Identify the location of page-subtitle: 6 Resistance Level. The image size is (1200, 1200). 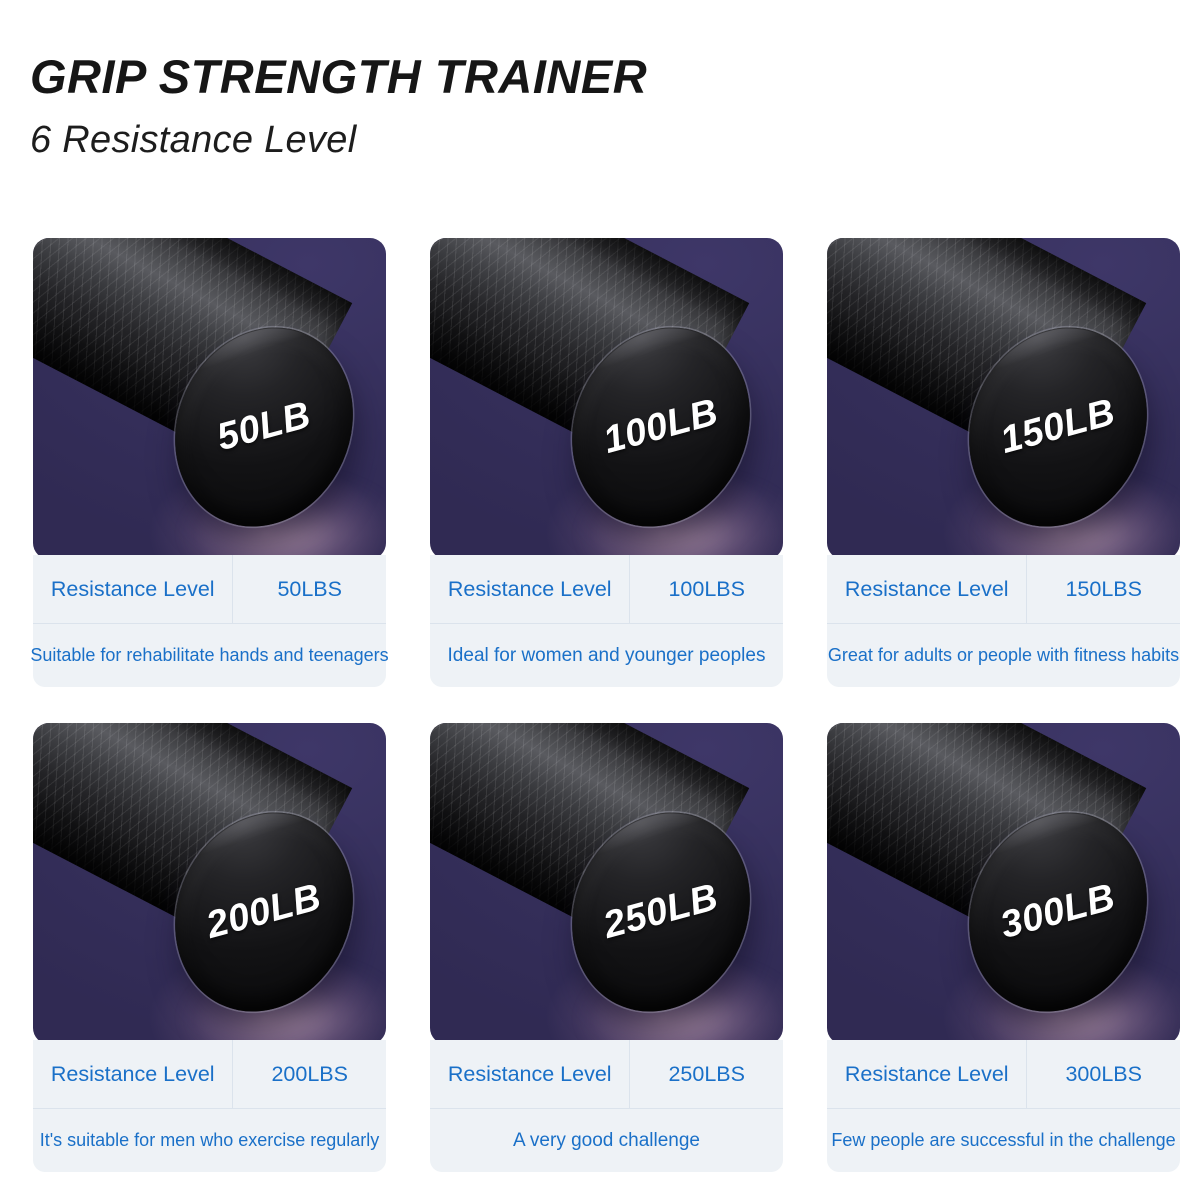
(193, 139).